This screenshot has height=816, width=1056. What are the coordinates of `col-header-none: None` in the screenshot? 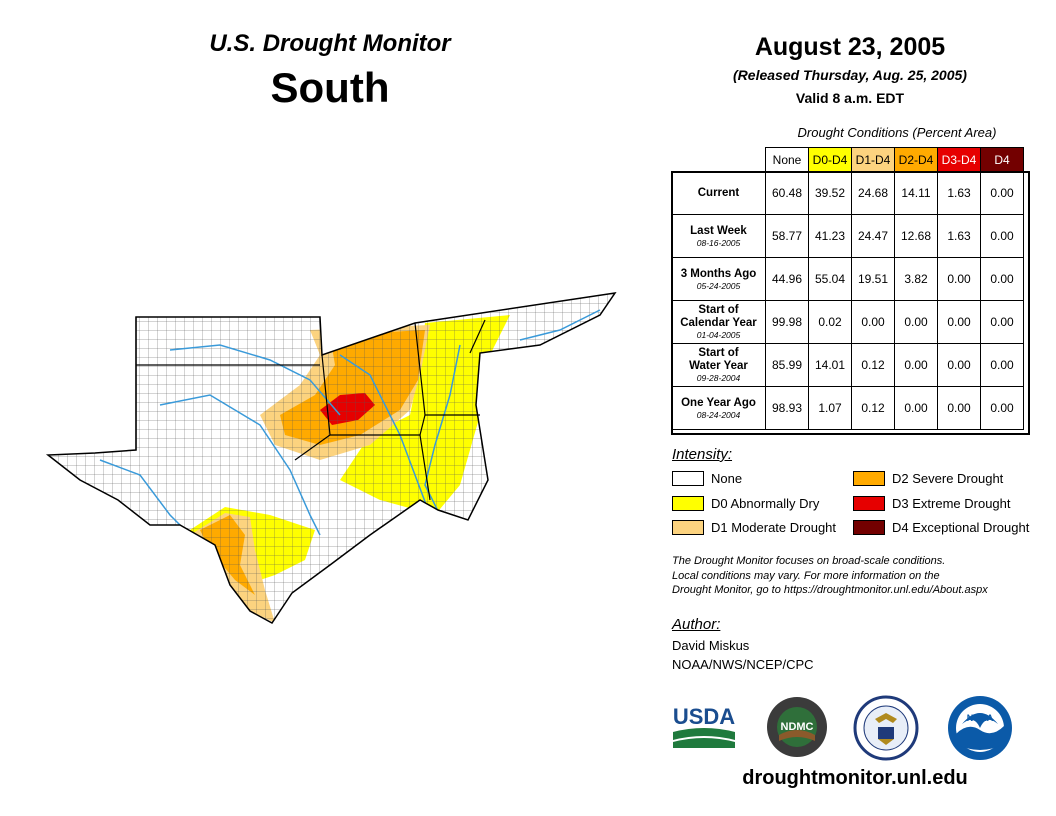 It's located at (787, 159).